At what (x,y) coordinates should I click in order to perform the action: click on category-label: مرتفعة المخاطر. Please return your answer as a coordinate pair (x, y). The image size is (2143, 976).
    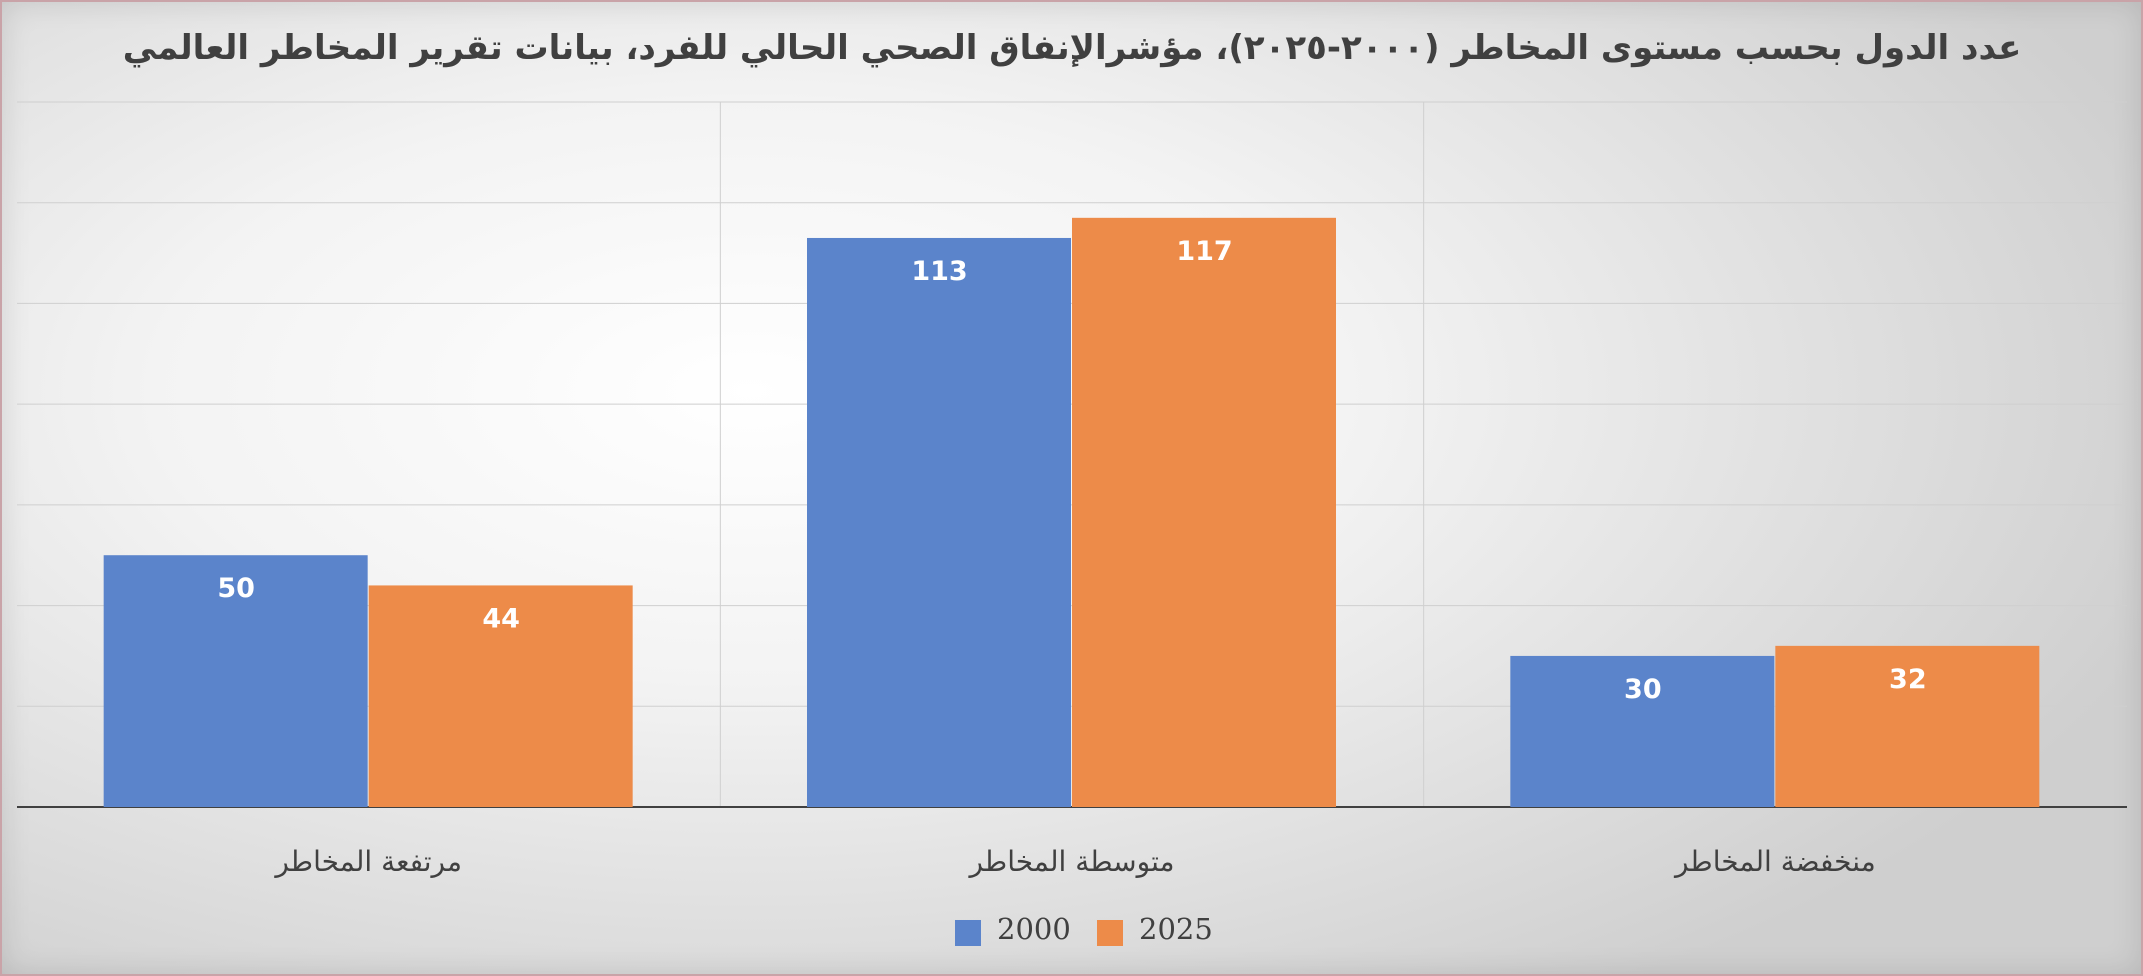
    Looking at the image, I should click on (367, 861).